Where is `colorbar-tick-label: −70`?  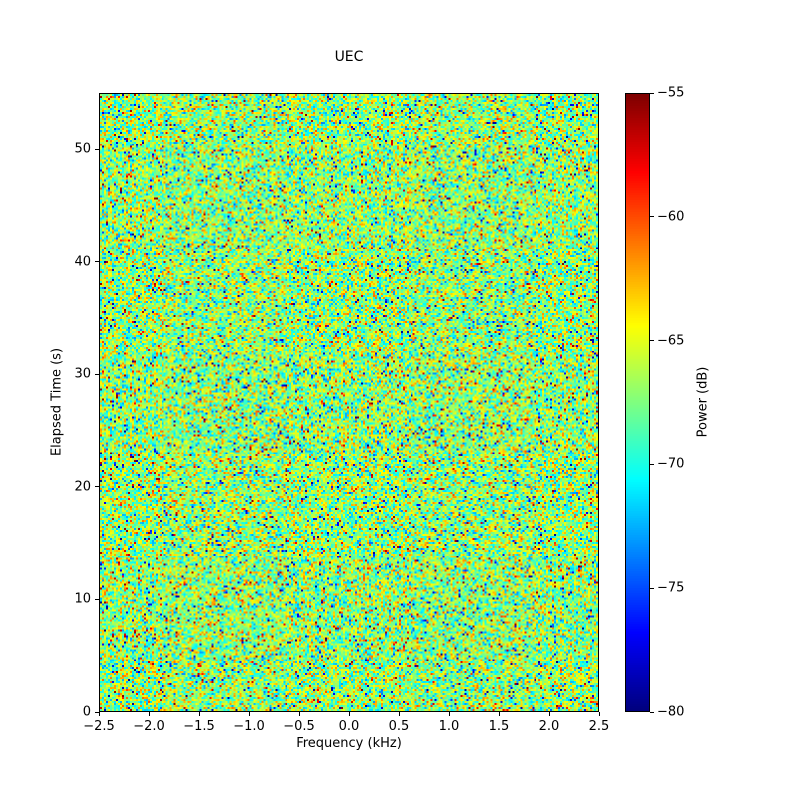 colorbar-tick-label: −70 is located at coordinates (671, 464).